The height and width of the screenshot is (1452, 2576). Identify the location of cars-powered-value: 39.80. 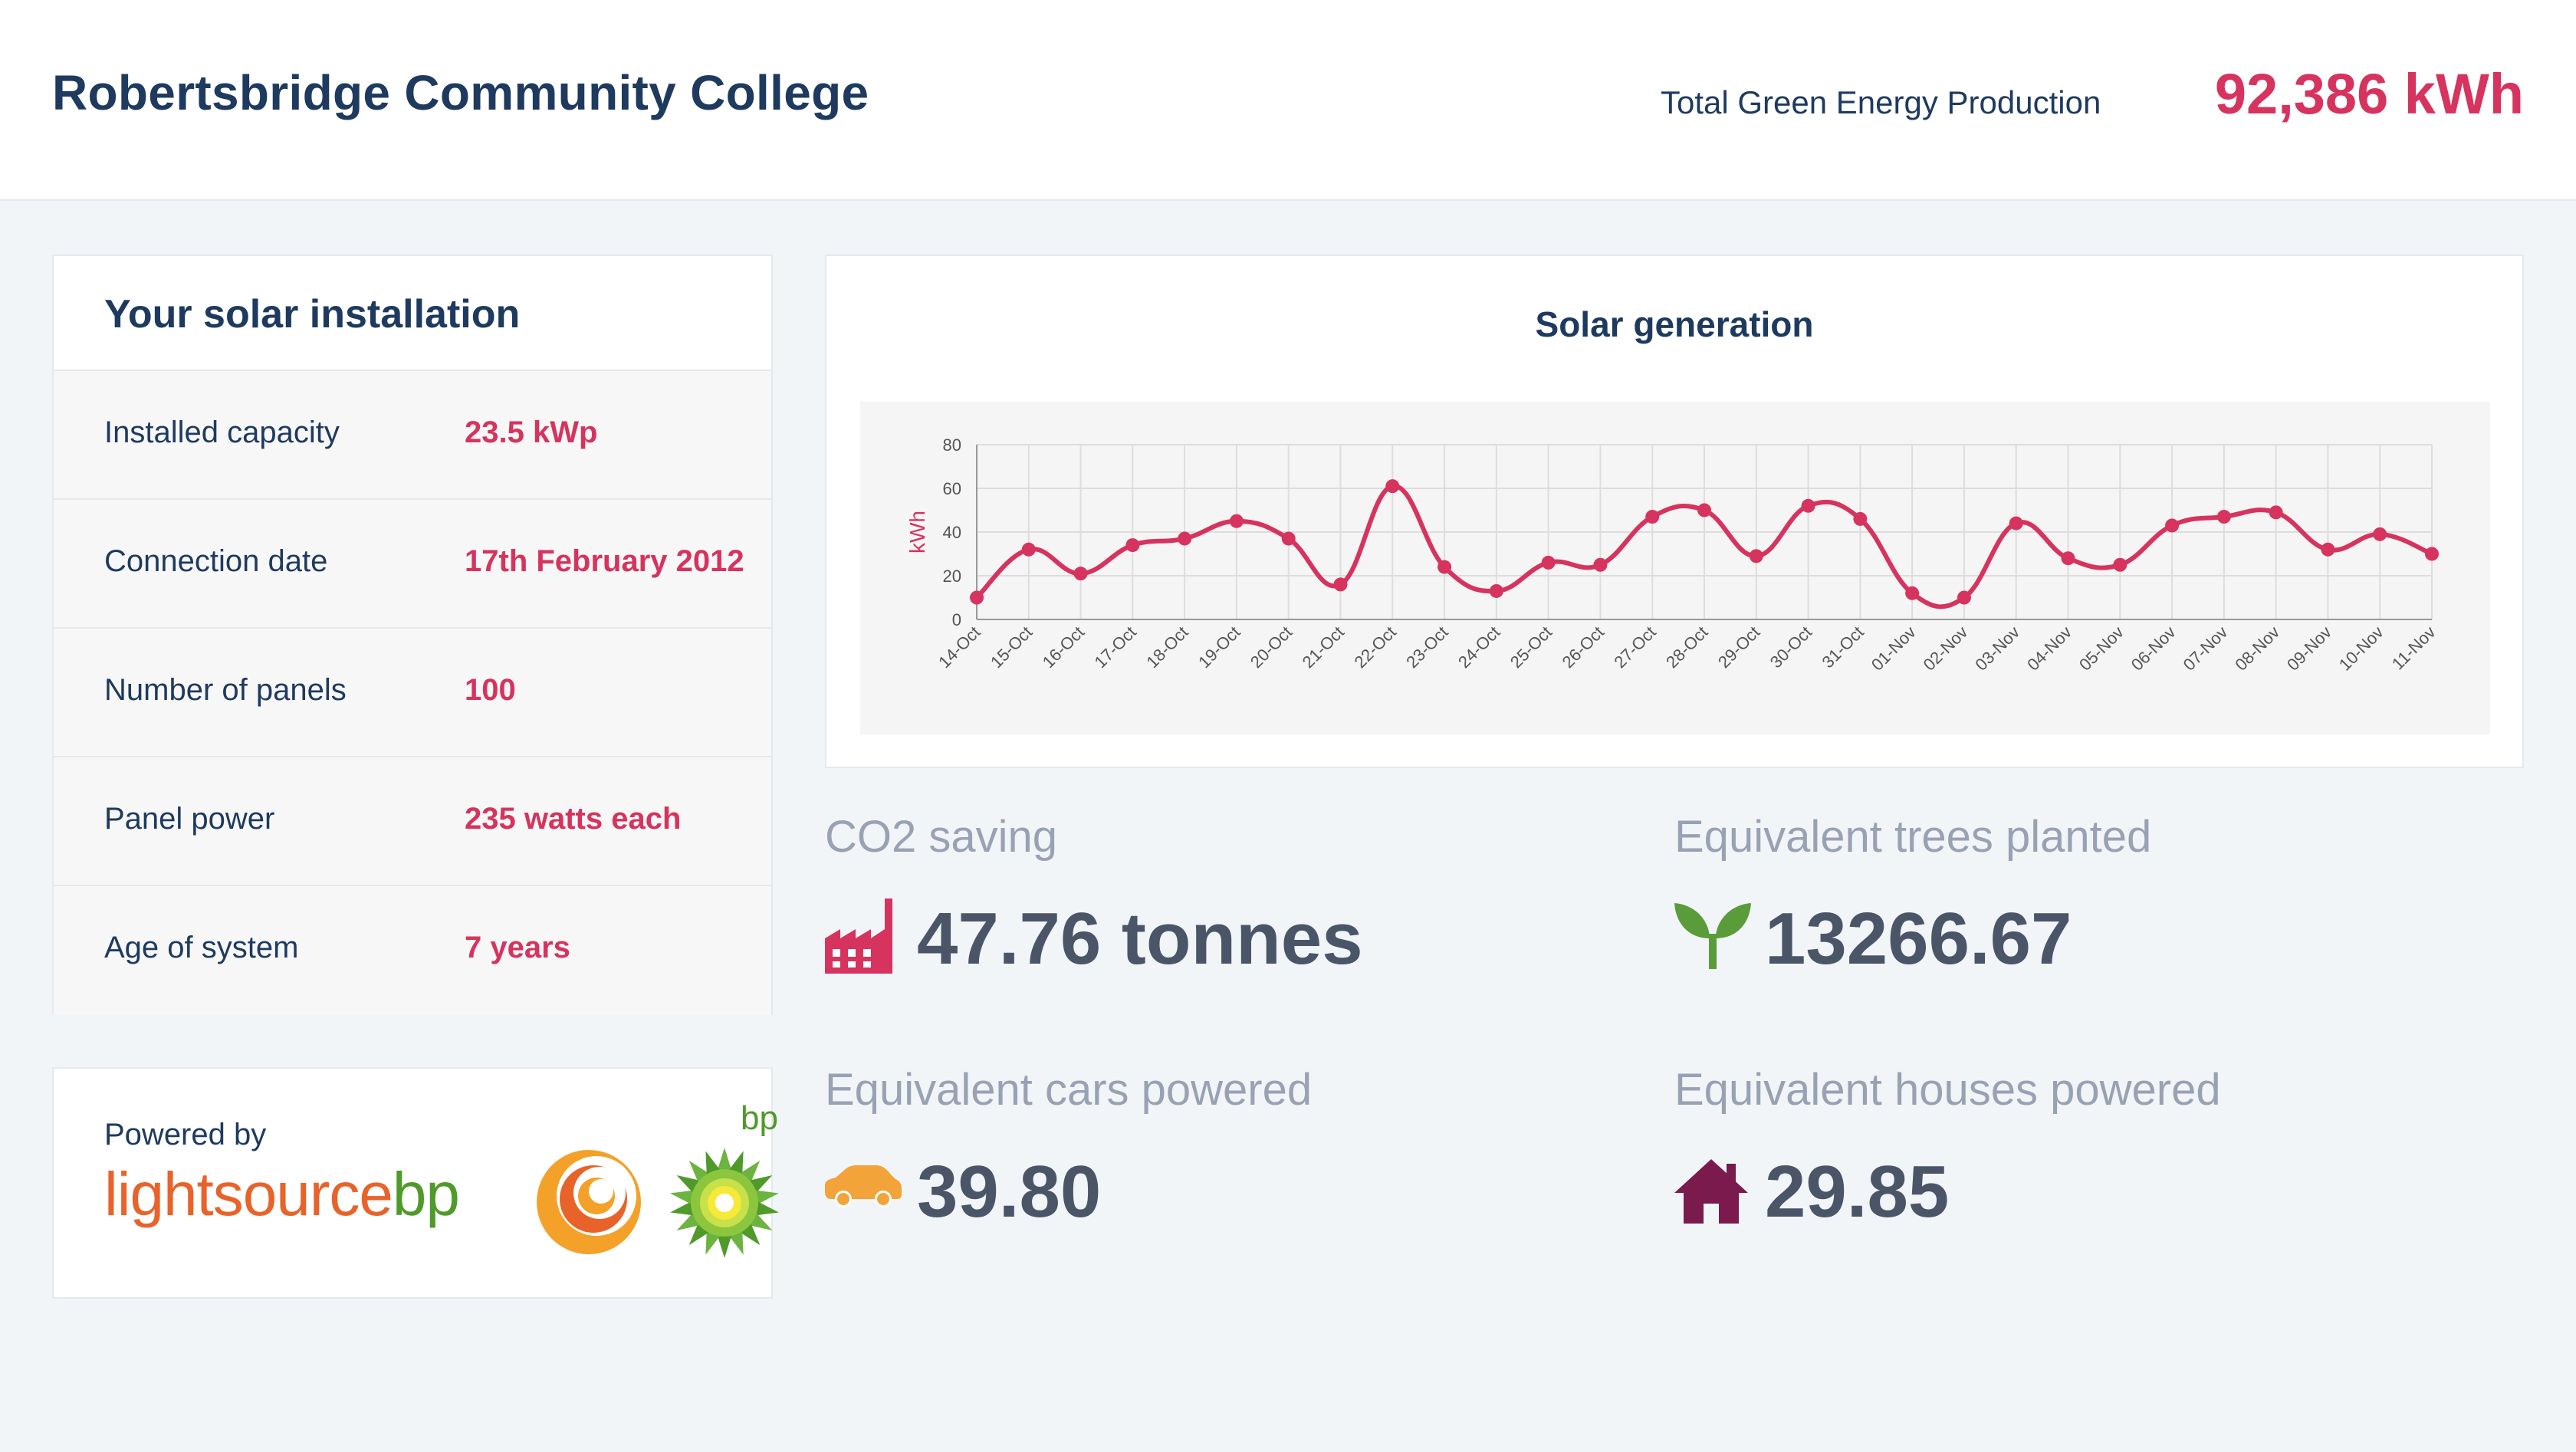
(1010, 1192).